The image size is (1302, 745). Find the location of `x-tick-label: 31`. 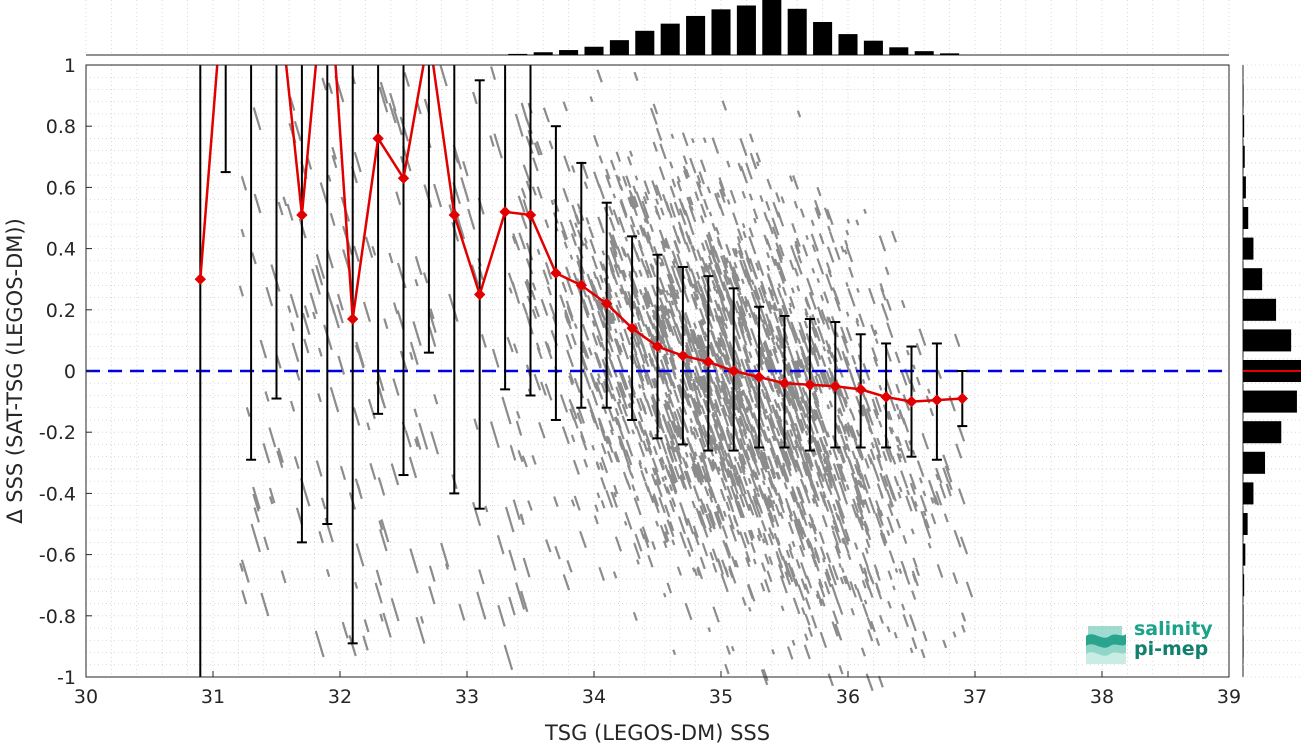

x-tick-label: 31 is located at coordinates (213, 697).